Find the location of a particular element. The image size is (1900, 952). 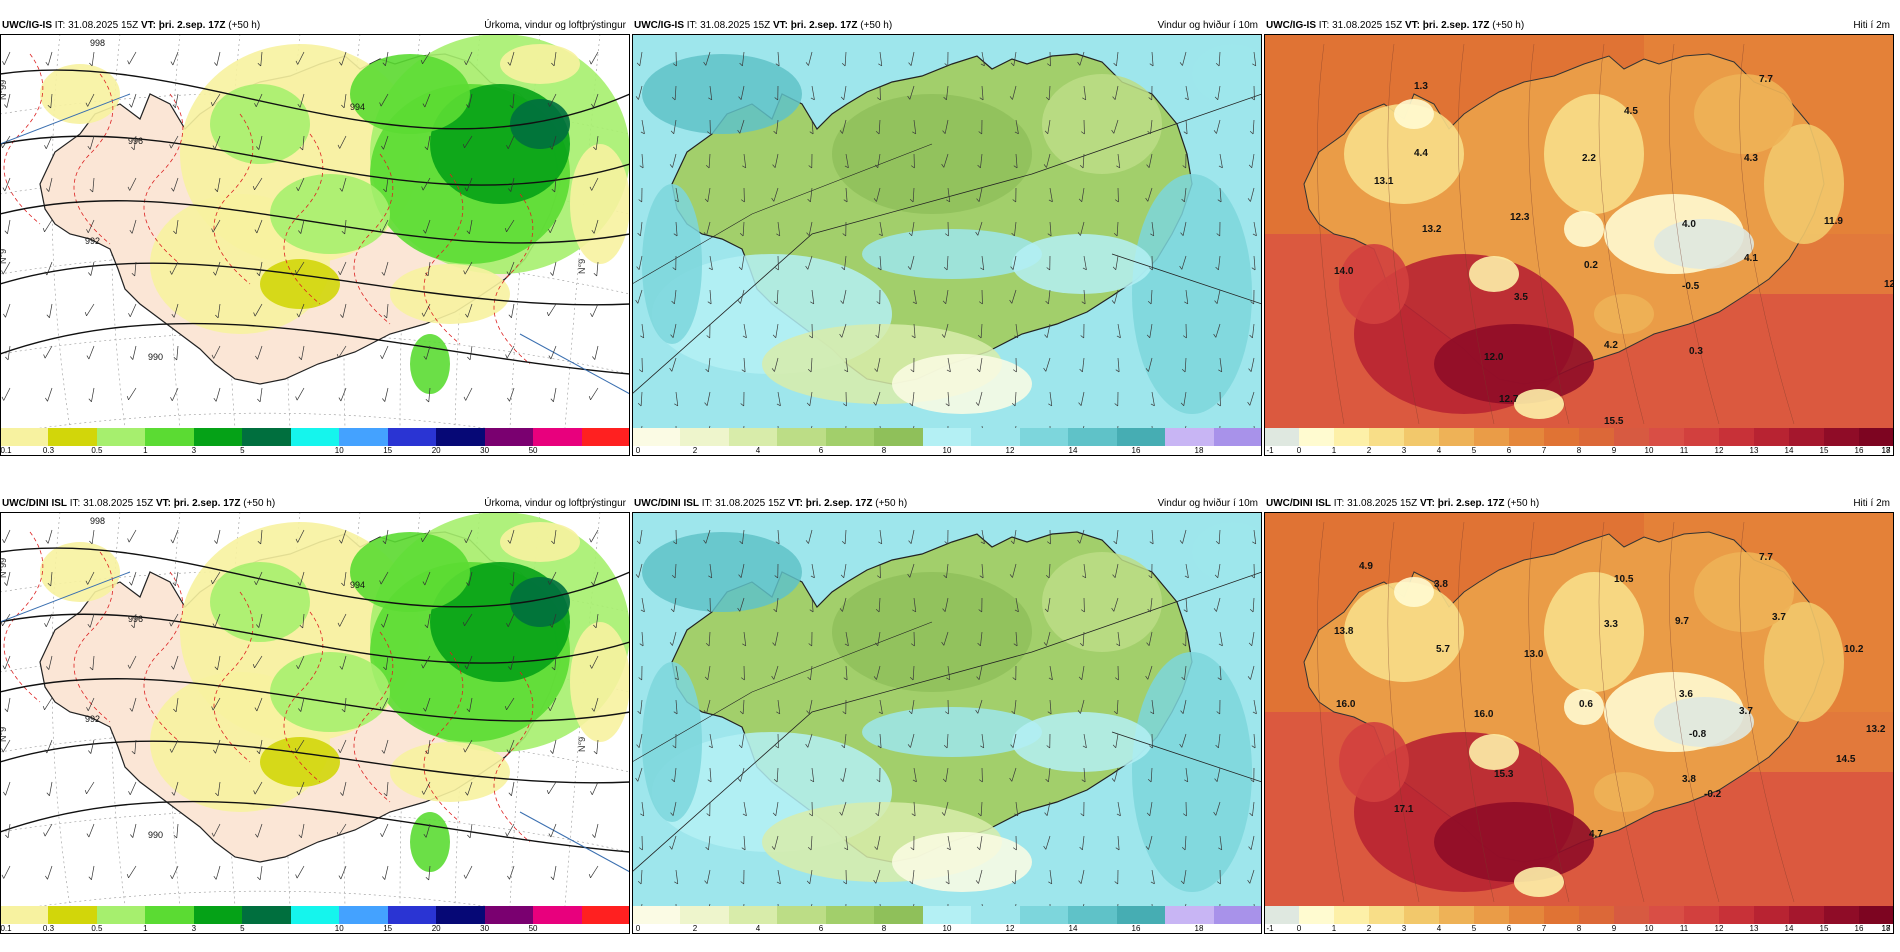

map-svg is located at coordinates (947, 709).